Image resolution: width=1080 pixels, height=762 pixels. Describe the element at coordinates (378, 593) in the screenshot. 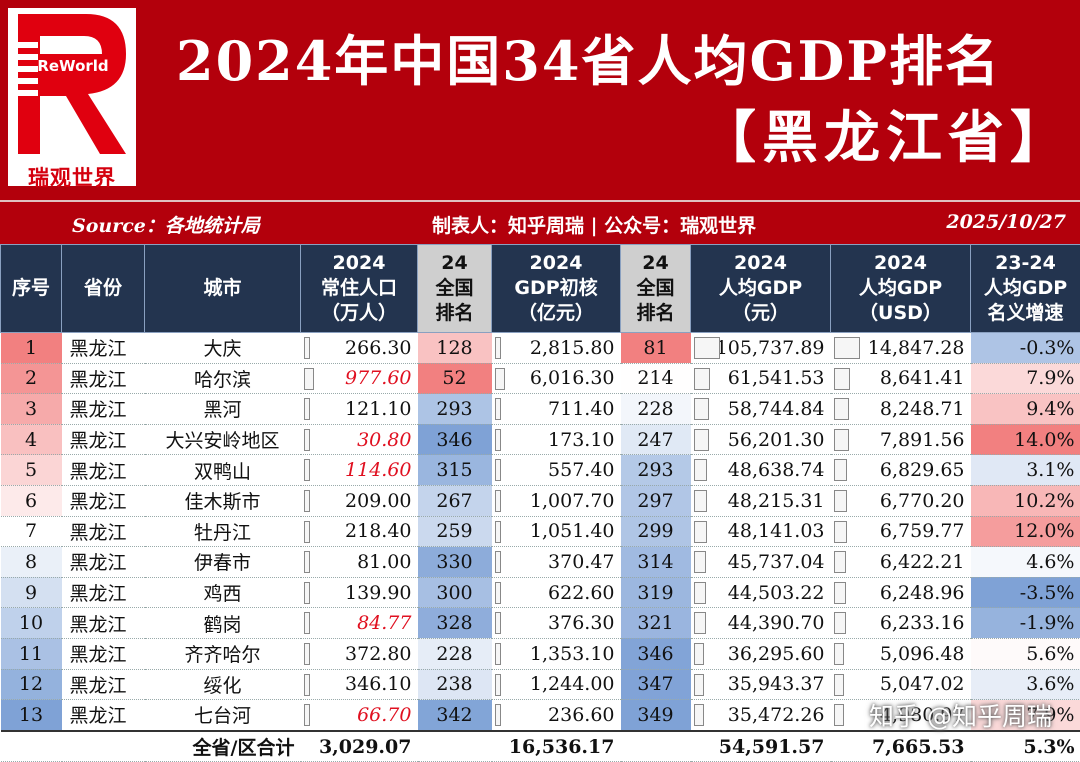

I see `population-value: 139.90` at that location.